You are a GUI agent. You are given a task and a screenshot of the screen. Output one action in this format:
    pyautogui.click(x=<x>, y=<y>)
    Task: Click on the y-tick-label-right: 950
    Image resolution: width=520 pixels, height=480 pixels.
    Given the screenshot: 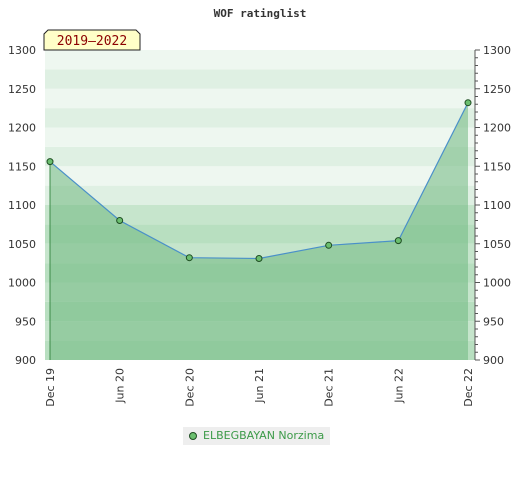 What is the action you would take?
    pyautogui.click(x=493, y=321)
    